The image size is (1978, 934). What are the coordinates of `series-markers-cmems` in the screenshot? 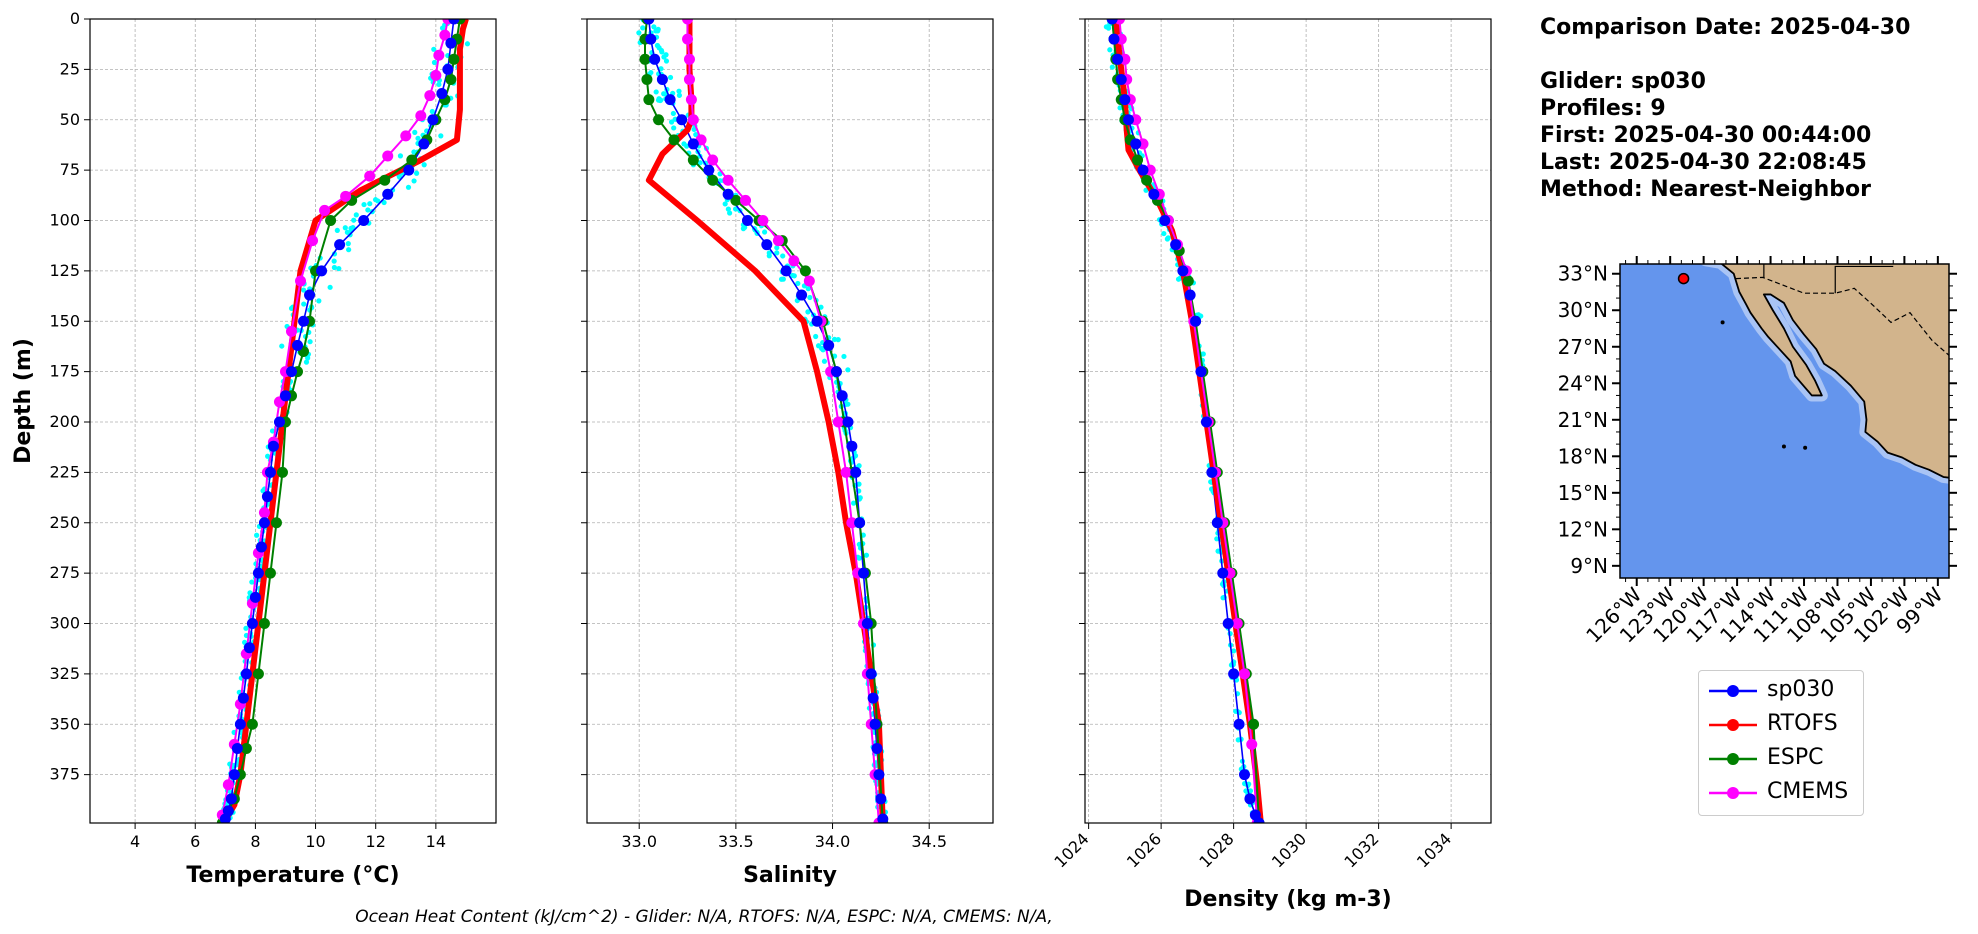 It's located at (1188, 421).